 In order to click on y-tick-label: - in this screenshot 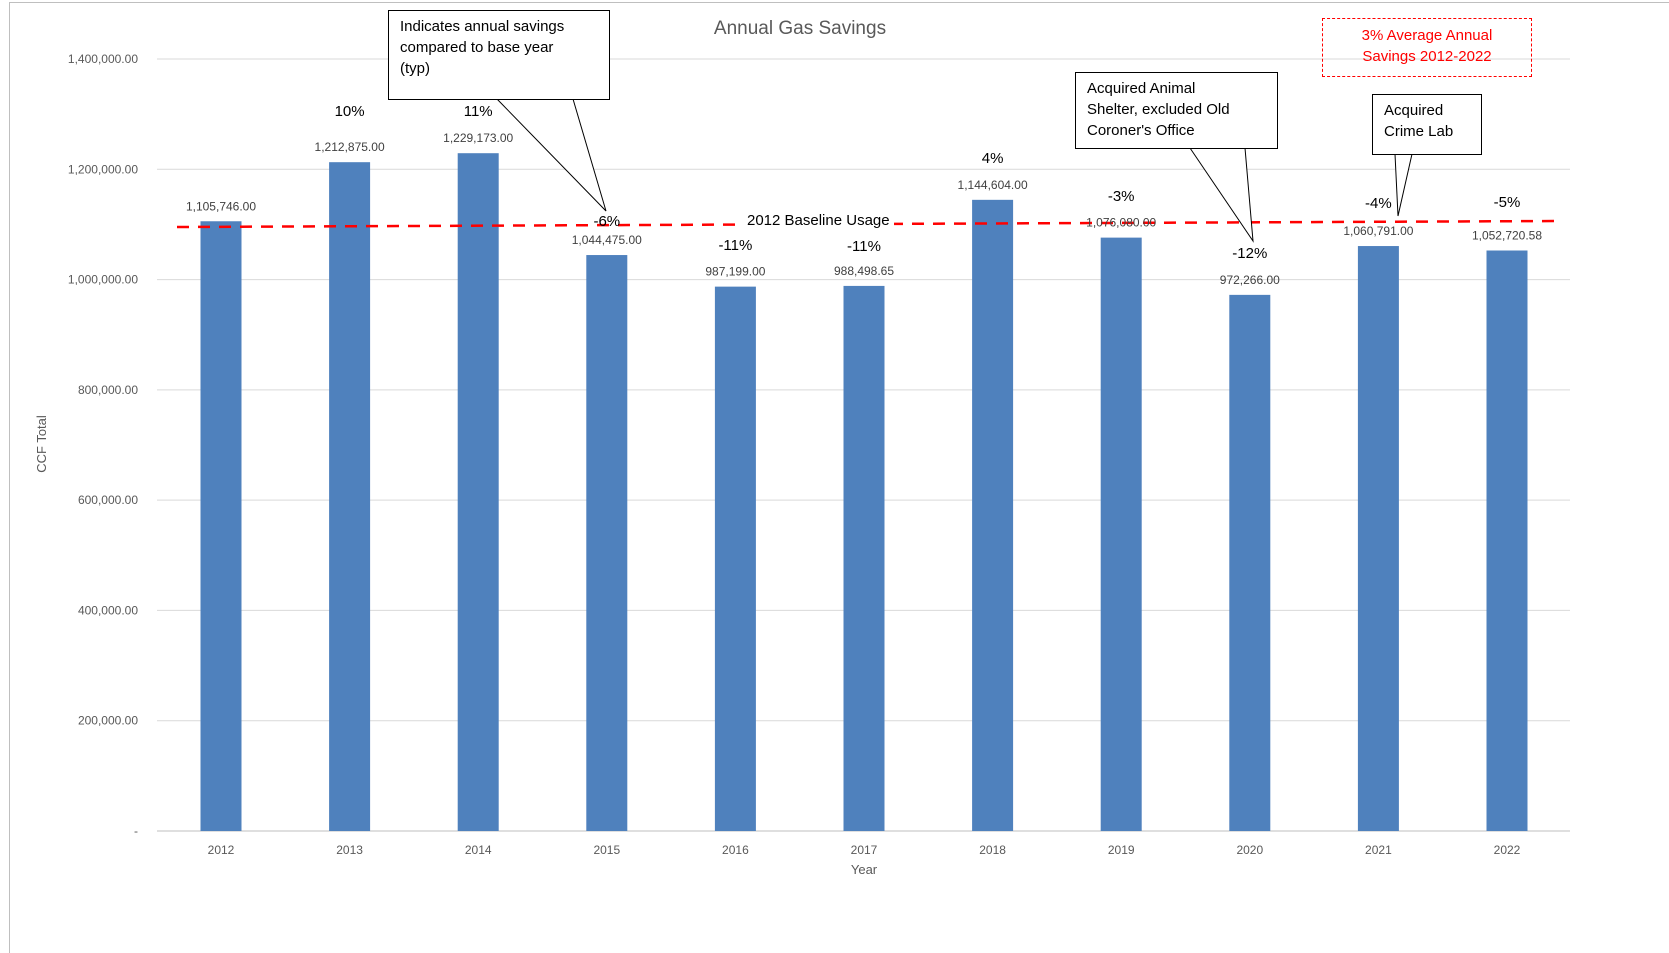, I will do `click(136, 831)`.